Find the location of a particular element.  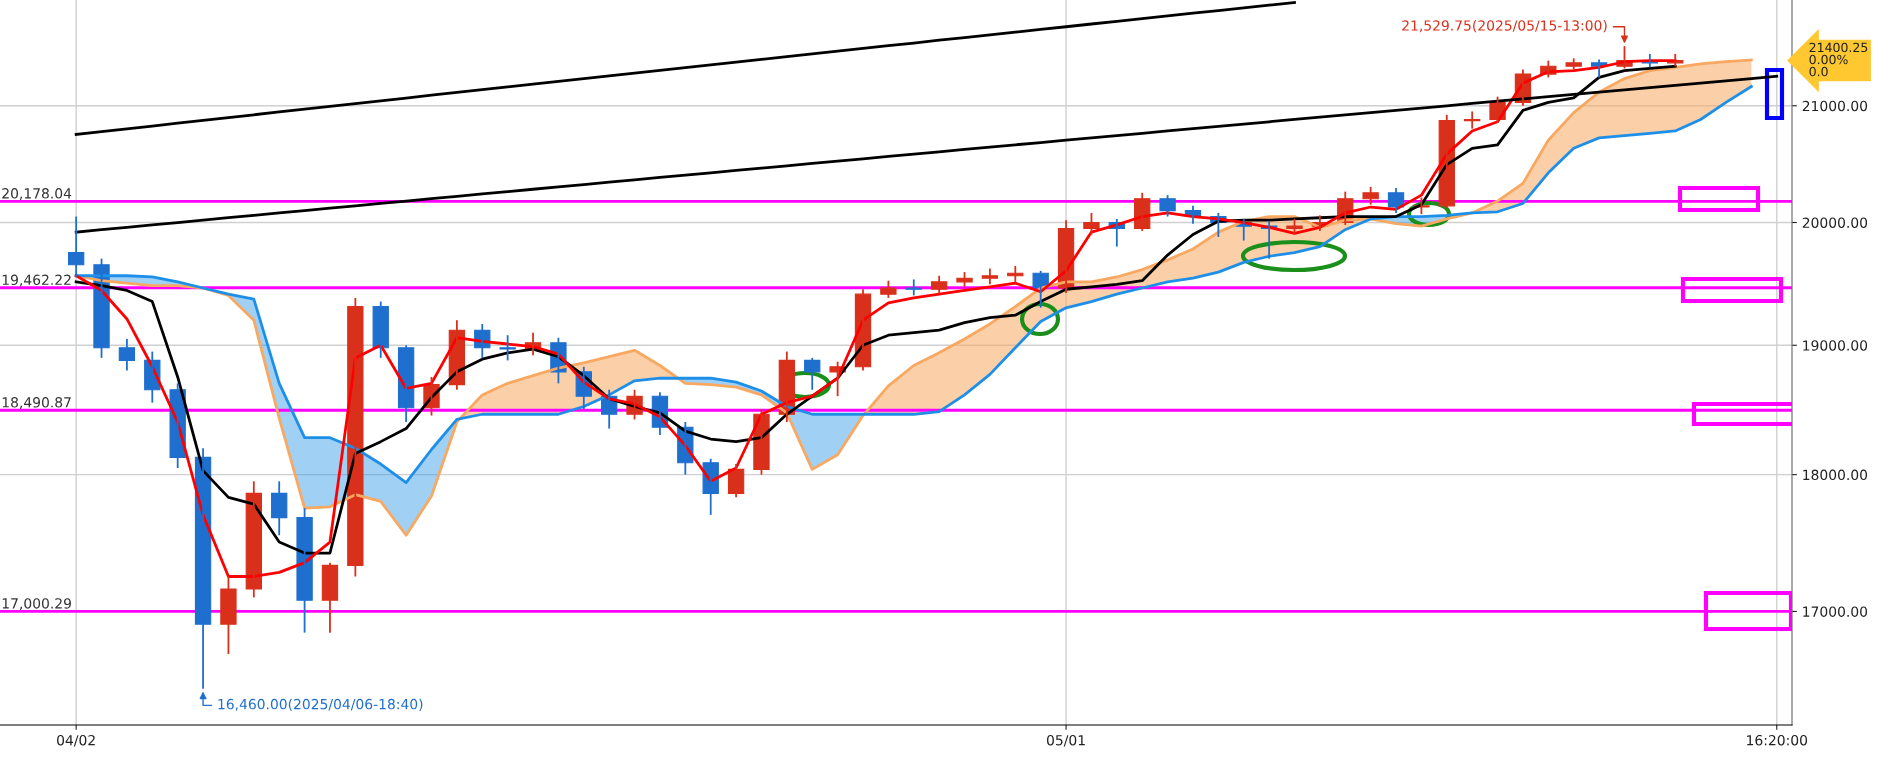

annotation: 16,460.00(2025/04/06-18:40) is located at coordinates (320, 704).